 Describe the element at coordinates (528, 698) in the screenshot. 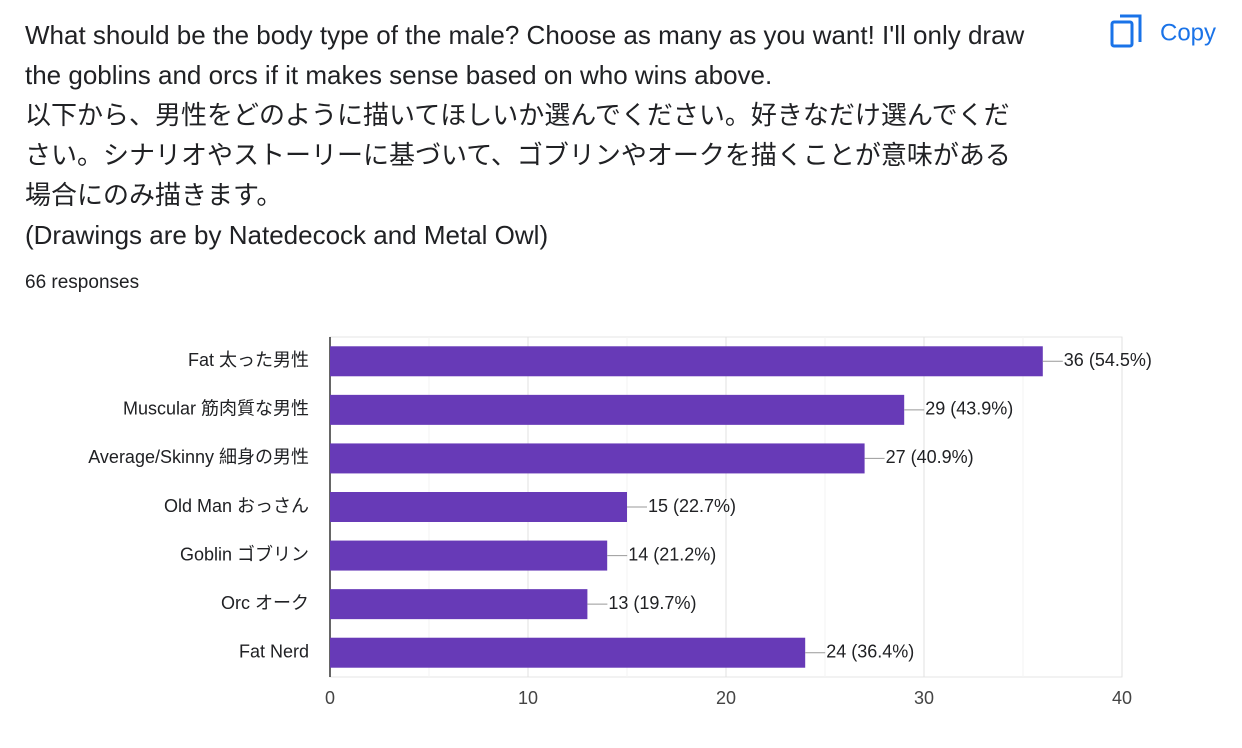

I see `x-tick-label: 10` at that location.